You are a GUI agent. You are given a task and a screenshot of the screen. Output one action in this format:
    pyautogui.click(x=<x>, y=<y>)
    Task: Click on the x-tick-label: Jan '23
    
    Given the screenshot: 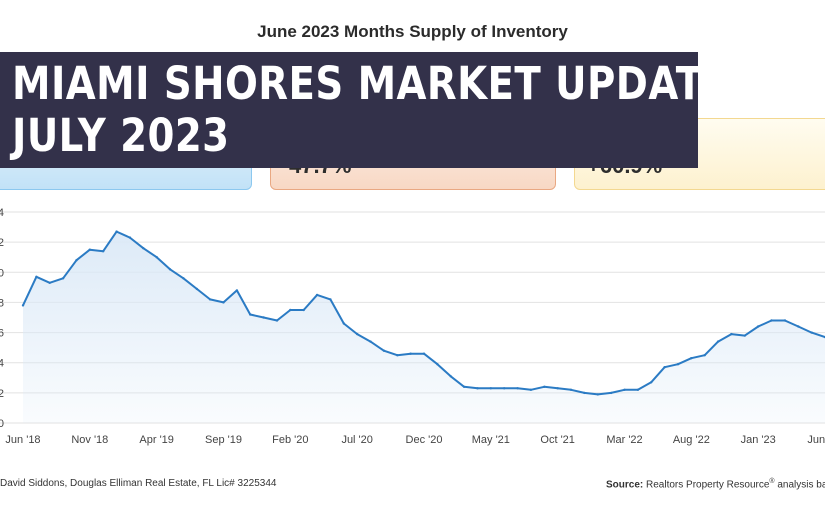 What is the action you would take?
    pyautogui.click(x=758, y=440)
    